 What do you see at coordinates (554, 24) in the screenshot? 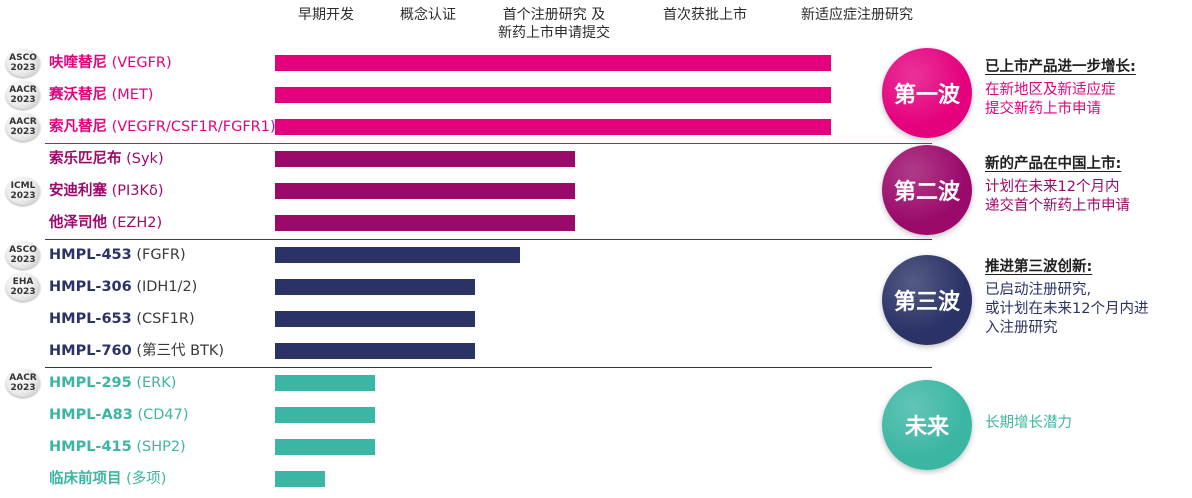
I see `phase-label: 首个注册研究 及新药上市申请提交` at bounding box center [554, 24].